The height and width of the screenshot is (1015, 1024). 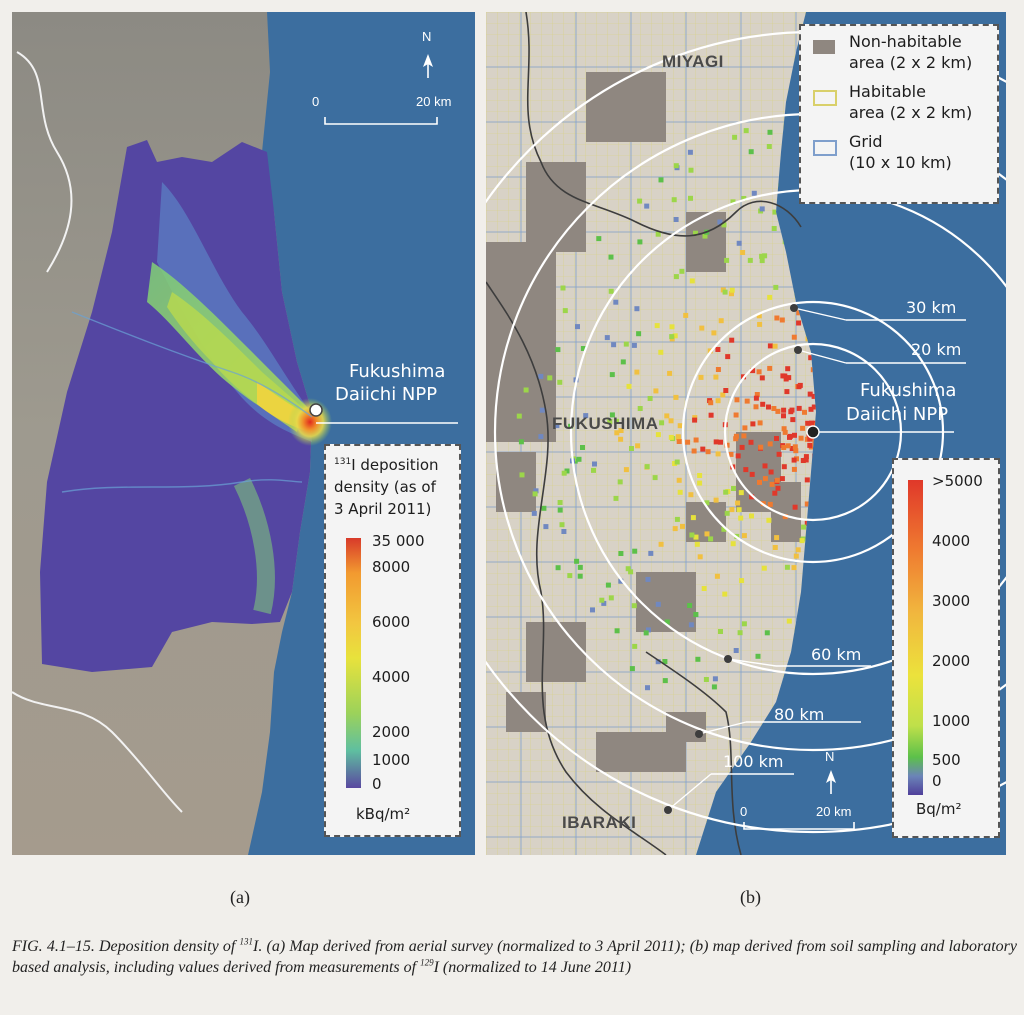 I want to click on legend-colorbar, so click(x=353, y=663).